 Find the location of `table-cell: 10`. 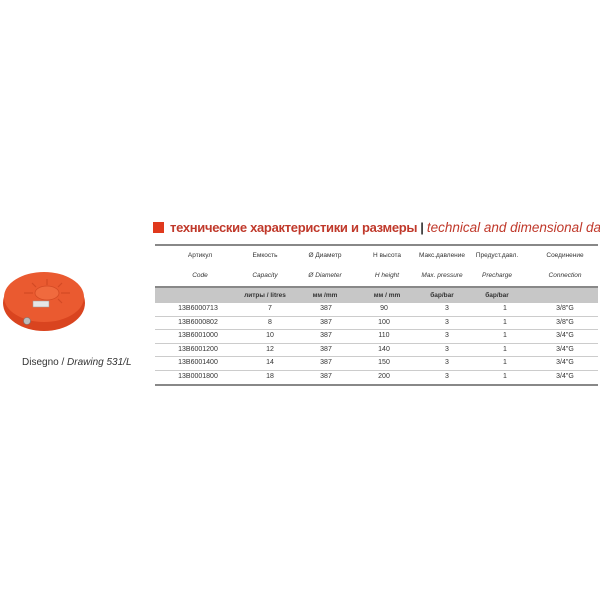

table-cell: 10 is located at coordinates (270, 336).